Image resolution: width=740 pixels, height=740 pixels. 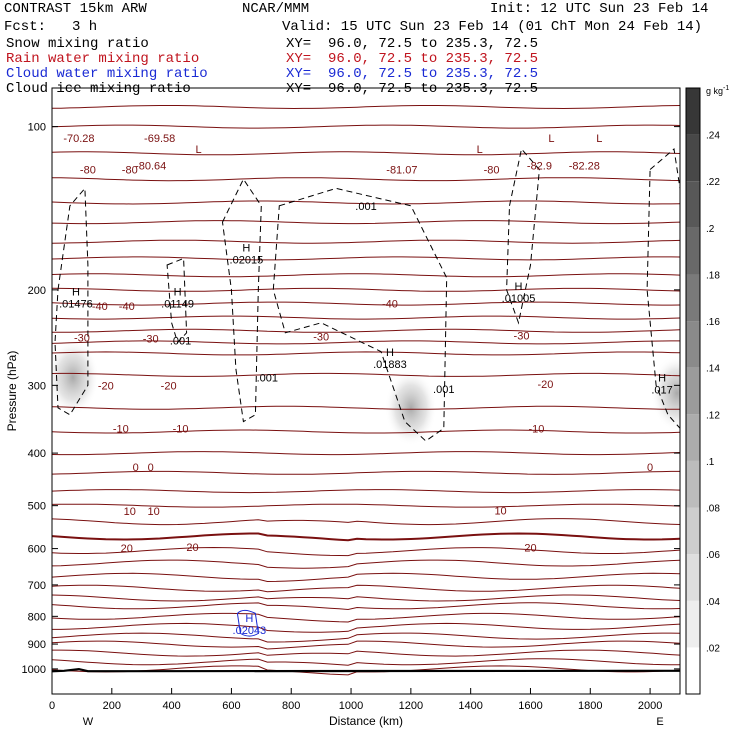 I want to click on temperature-label: -82.28, so click(x=584, y=167).